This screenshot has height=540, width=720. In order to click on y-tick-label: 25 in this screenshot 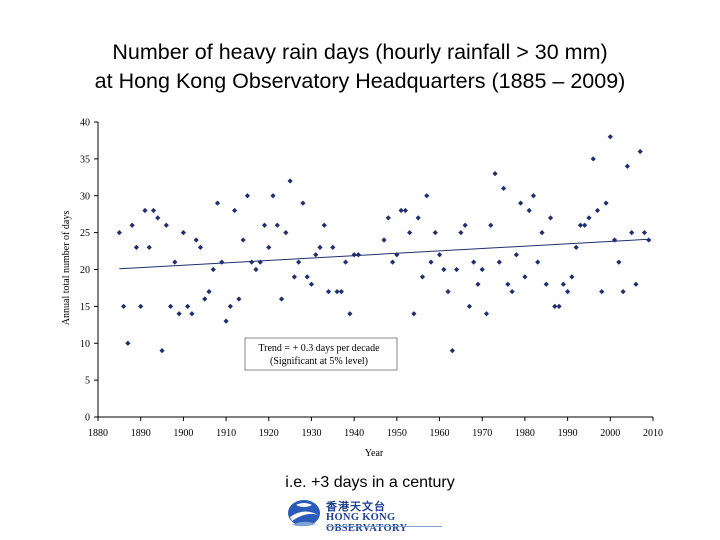, I will do `click(85, 233)`.